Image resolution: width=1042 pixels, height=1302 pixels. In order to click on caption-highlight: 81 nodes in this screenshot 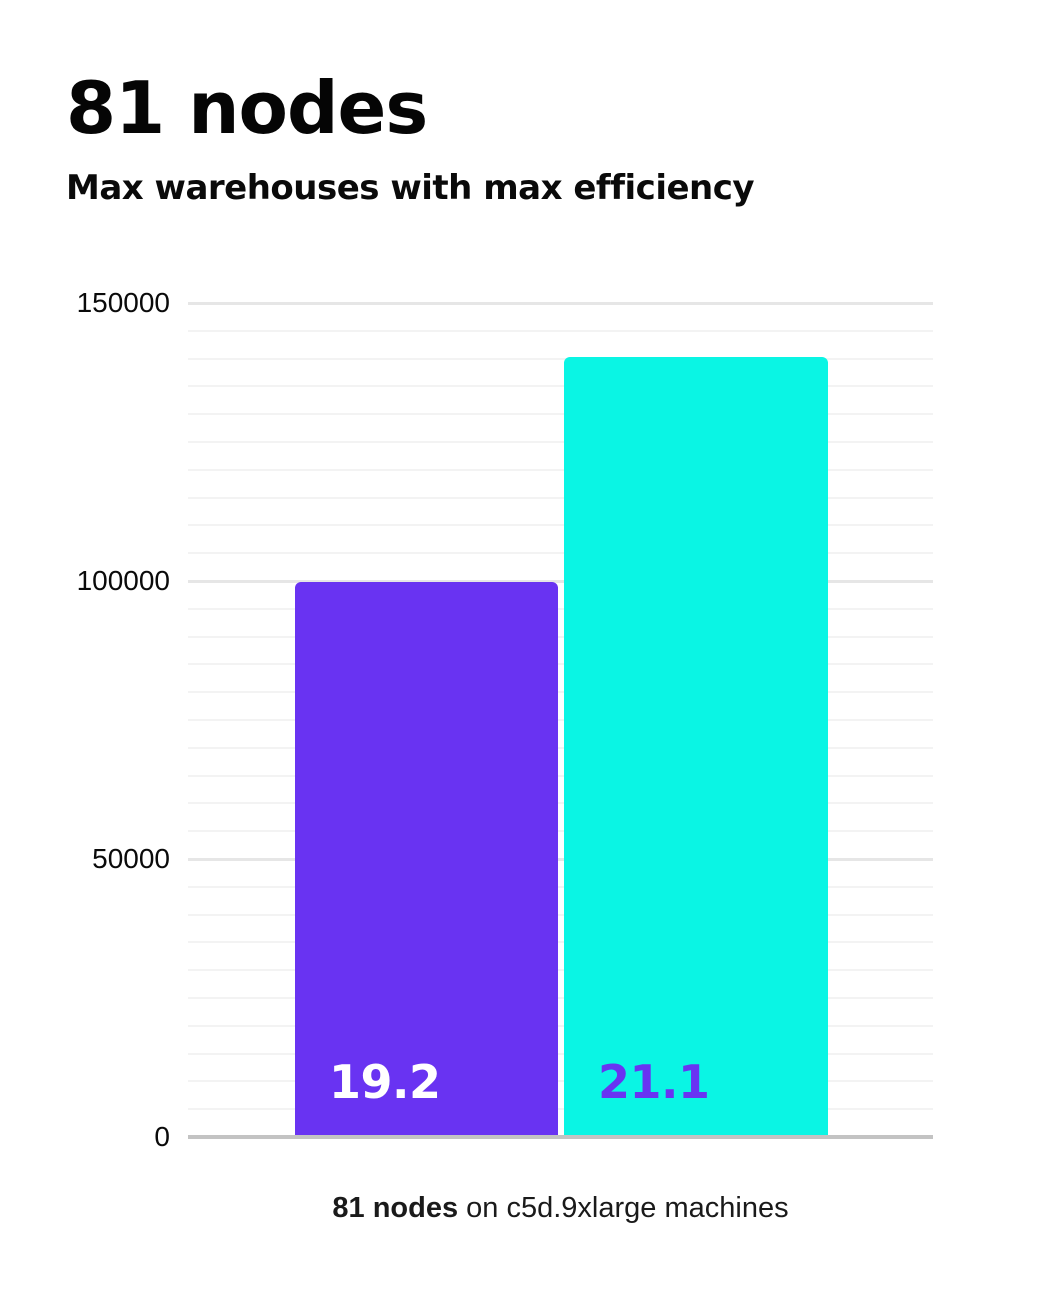, I will do `click(395, 1208)`.